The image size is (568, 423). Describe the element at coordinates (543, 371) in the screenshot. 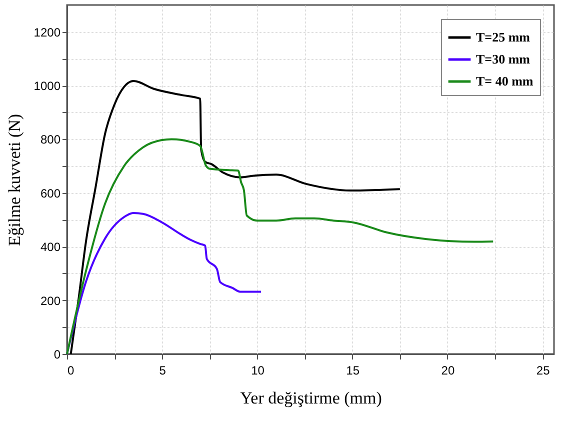

I see `x-tick-label: 25` at that location.